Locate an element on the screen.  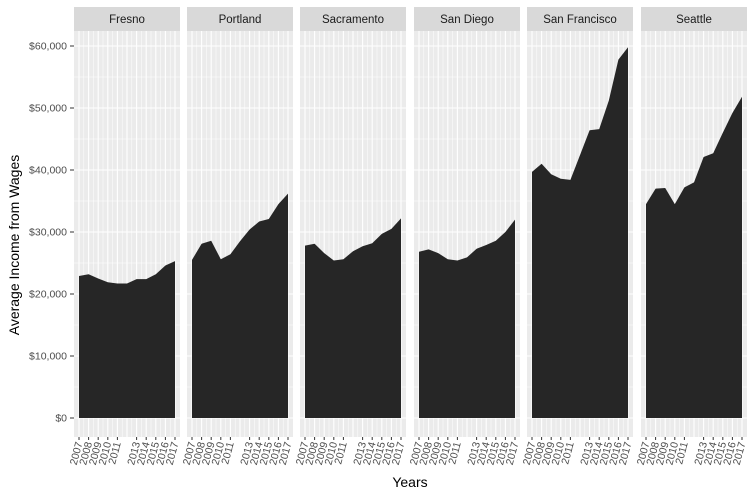
area-series-seattle is located at coordinates (694, 257).